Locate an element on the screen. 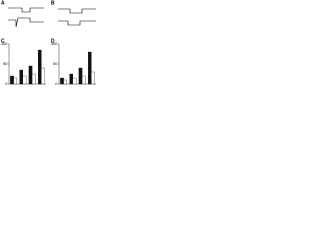 The width and height of the screenshot is (320, 240). panel-label: A is located at coordinates (3, 3).